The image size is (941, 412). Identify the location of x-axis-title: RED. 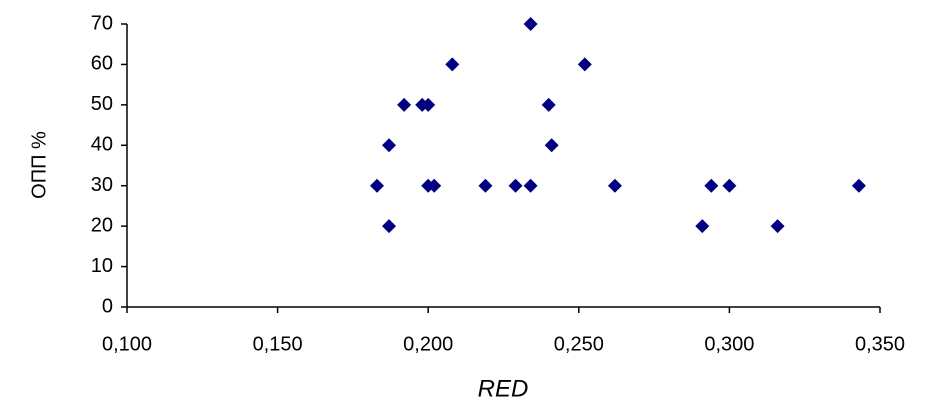
(503, 388).